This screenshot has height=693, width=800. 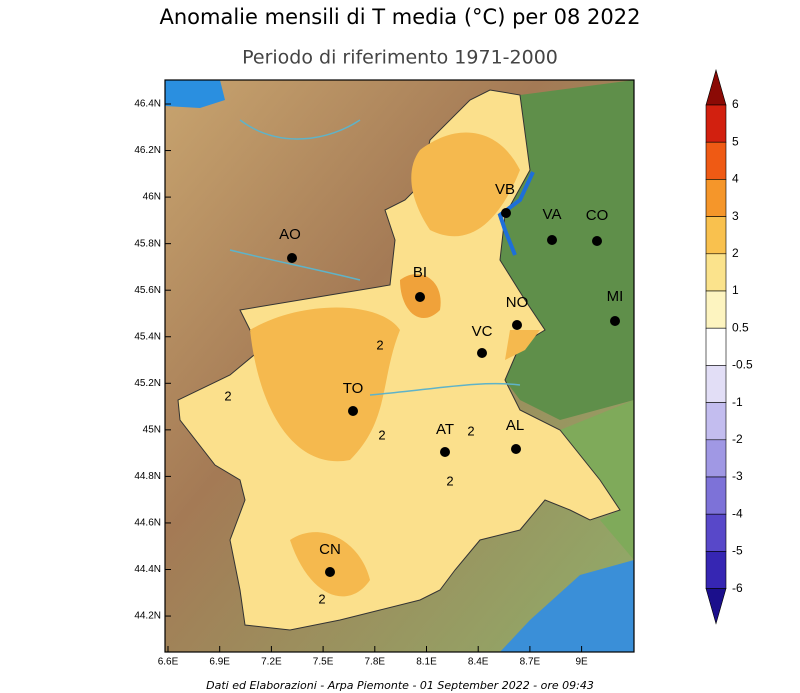 What do you see at coordinates (375, 257) in the screenshot?
I see `rivers` at bounding box center [375, 257].